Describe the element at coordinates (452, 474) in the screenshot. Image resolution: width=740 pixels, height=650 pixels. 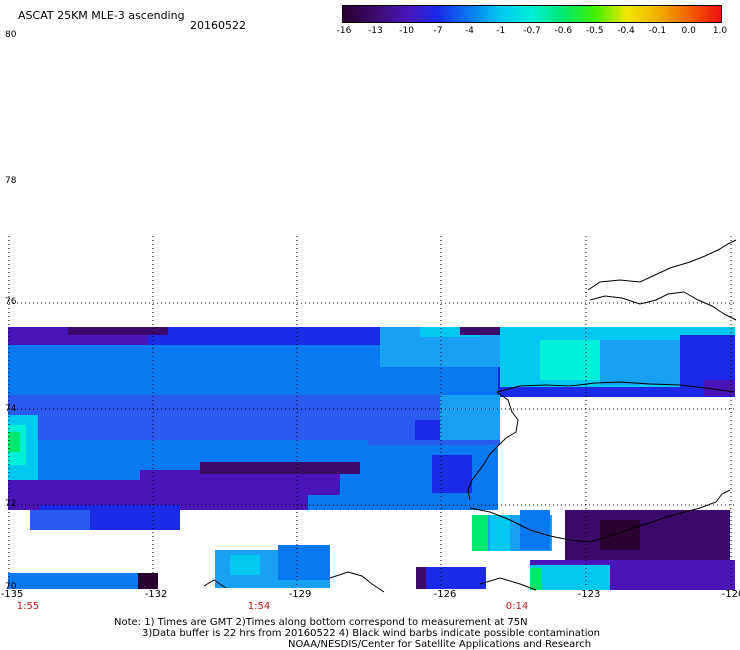
I see `swath-square` at that location.